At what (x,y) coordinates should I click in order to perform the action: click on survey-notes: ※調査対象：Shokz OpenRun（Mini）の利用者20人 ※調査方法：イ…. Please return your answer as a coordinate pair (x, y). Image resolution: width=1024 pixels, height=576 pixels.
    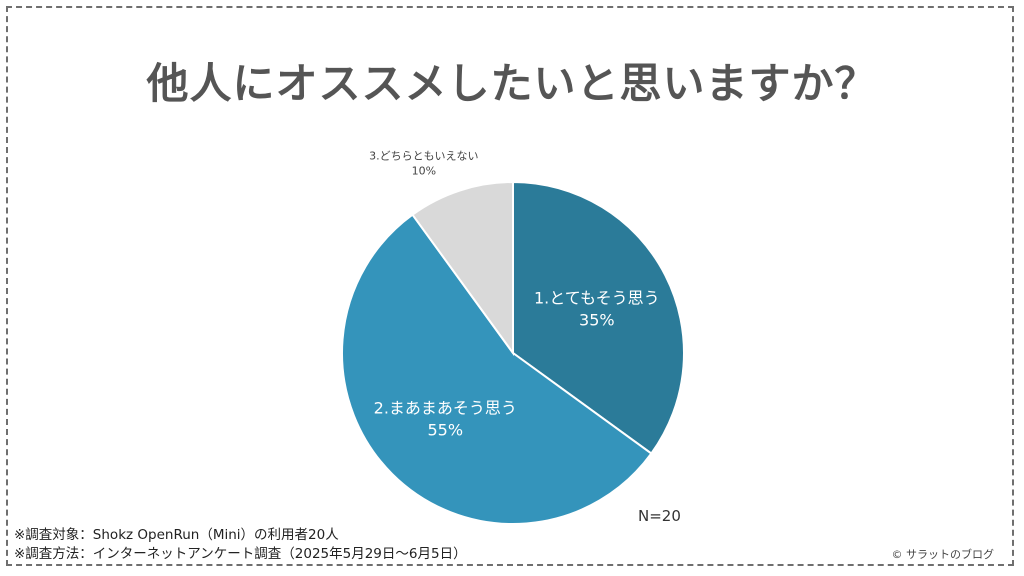
    Looking at the image, I should click on (240, 545).